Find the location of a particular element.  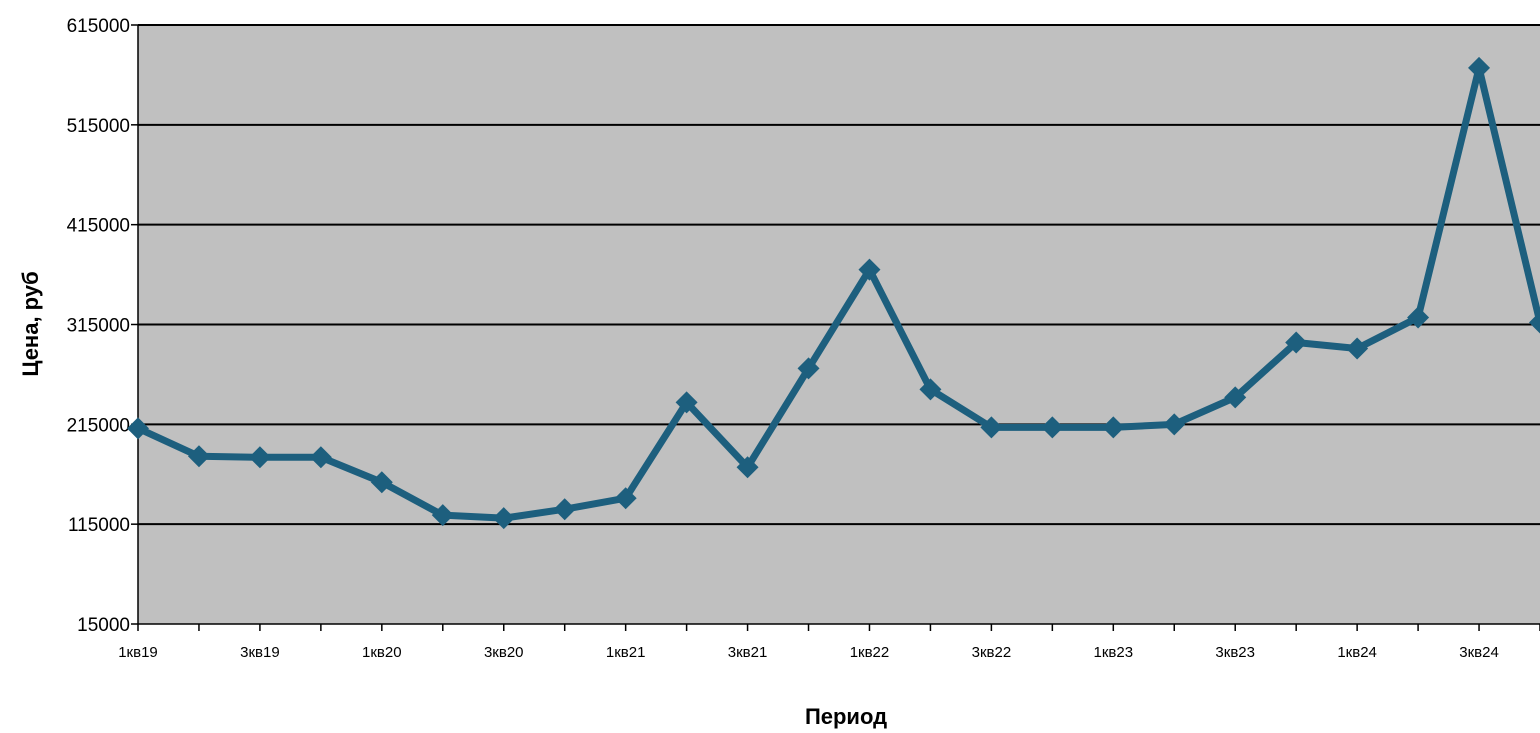

y-tick-label: 215000 is located at coordinates (98, 425).